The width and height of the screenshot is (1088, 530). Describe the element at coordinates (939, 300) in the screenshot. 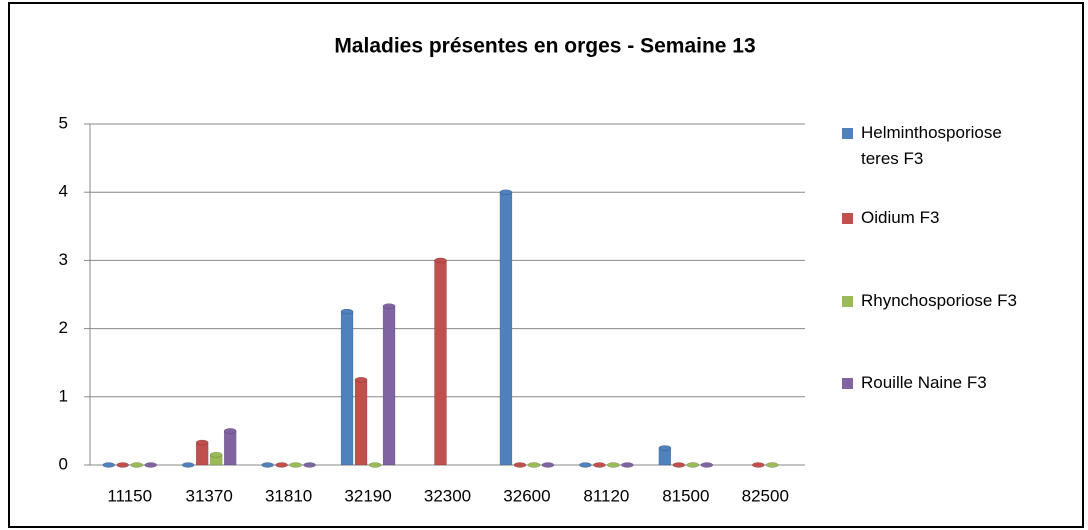

I see `legend-label: Rhynchosporiose F3` at that location.